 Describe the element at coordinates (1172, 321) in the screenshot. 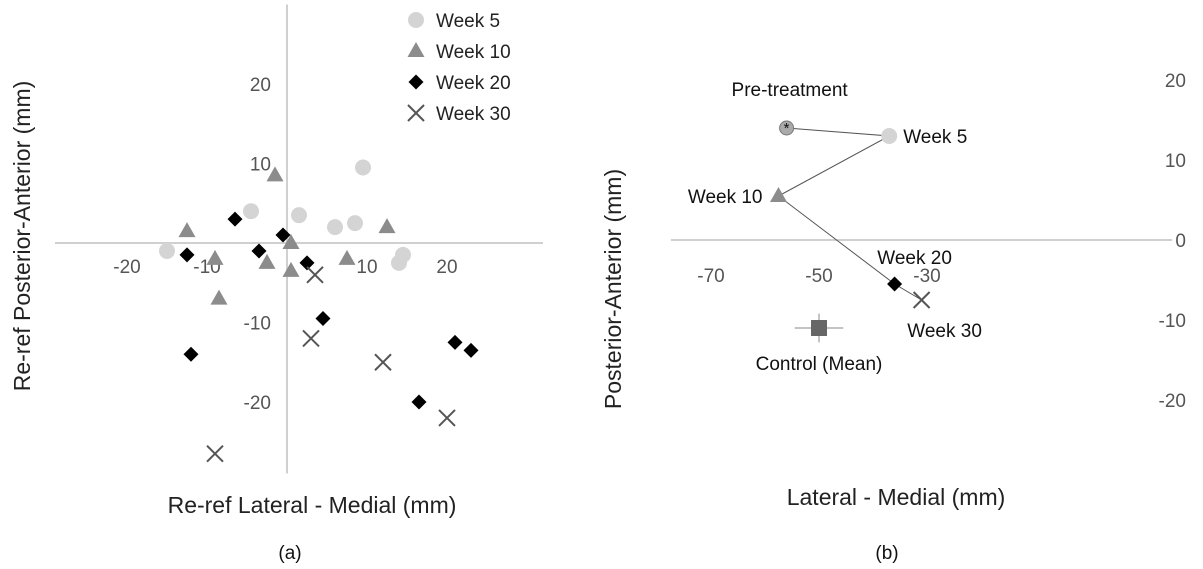

I see `chart-b-y-tick-label: -10` at that location.